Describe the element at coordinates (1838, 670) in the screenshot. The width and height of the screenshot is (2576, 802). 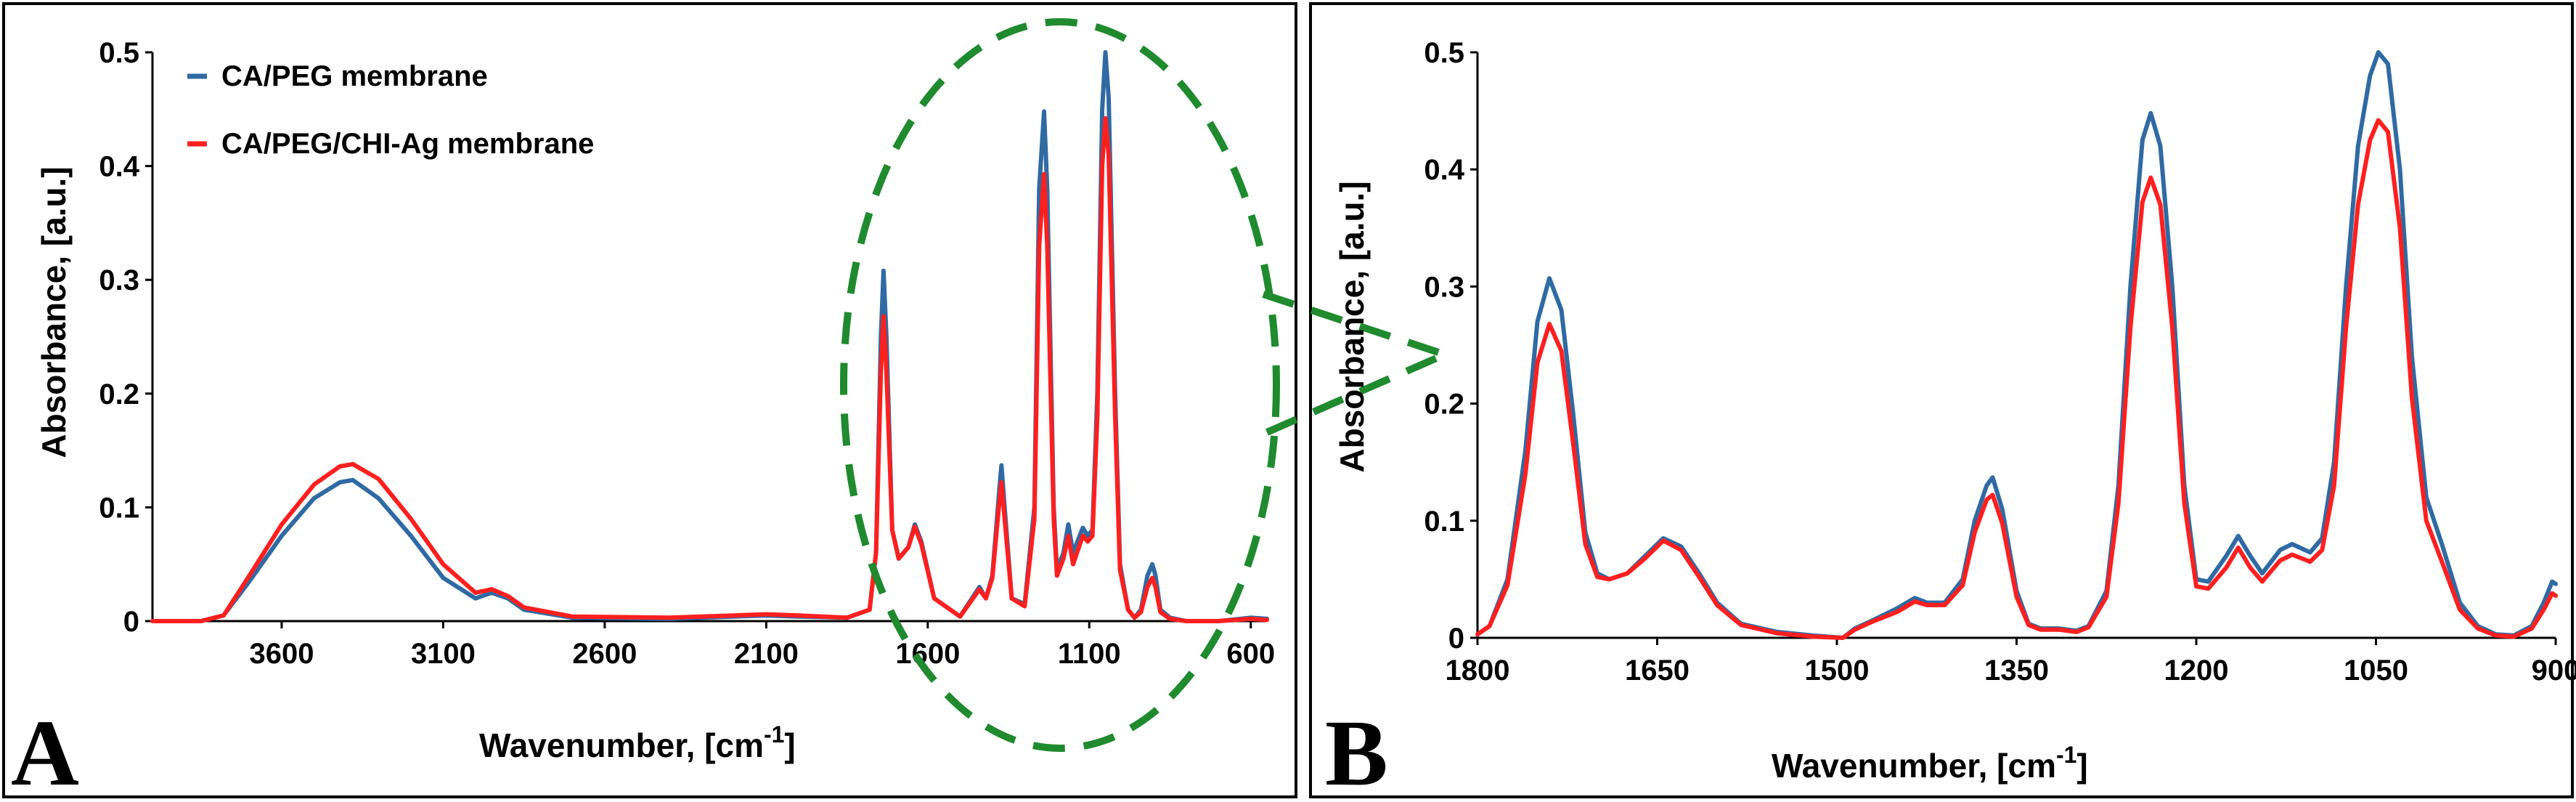
I see `panel-b-x-tick-label: 1500` at that location.